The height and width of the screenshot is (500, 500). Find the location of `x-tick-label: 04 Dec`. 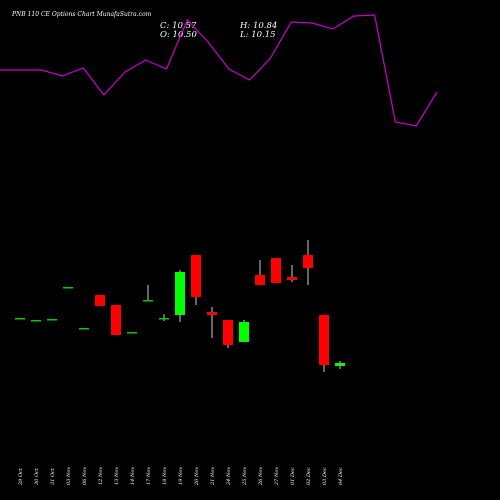

x-tick-label: 04 Dec is located at coordinates (341, 476).